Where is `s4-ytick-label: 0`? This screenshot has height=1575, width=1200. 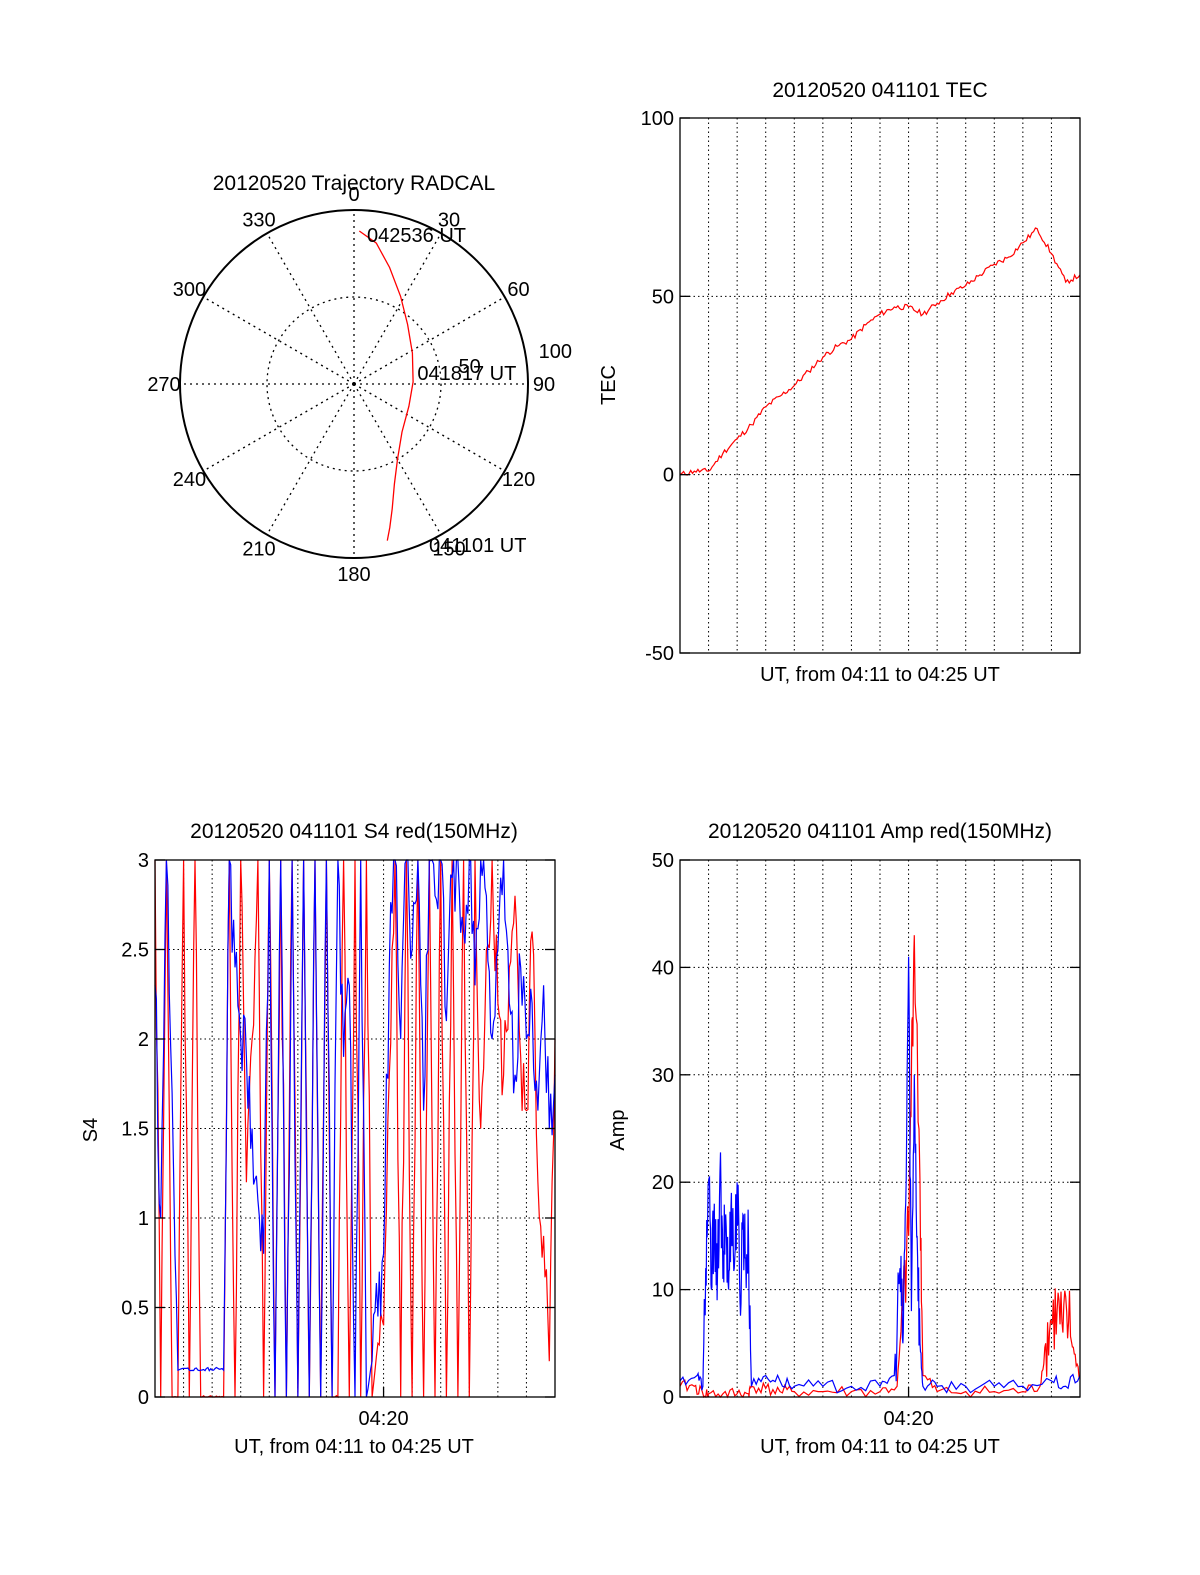 s4-ytick-label: 0 is located at coordinates (143, 1398).